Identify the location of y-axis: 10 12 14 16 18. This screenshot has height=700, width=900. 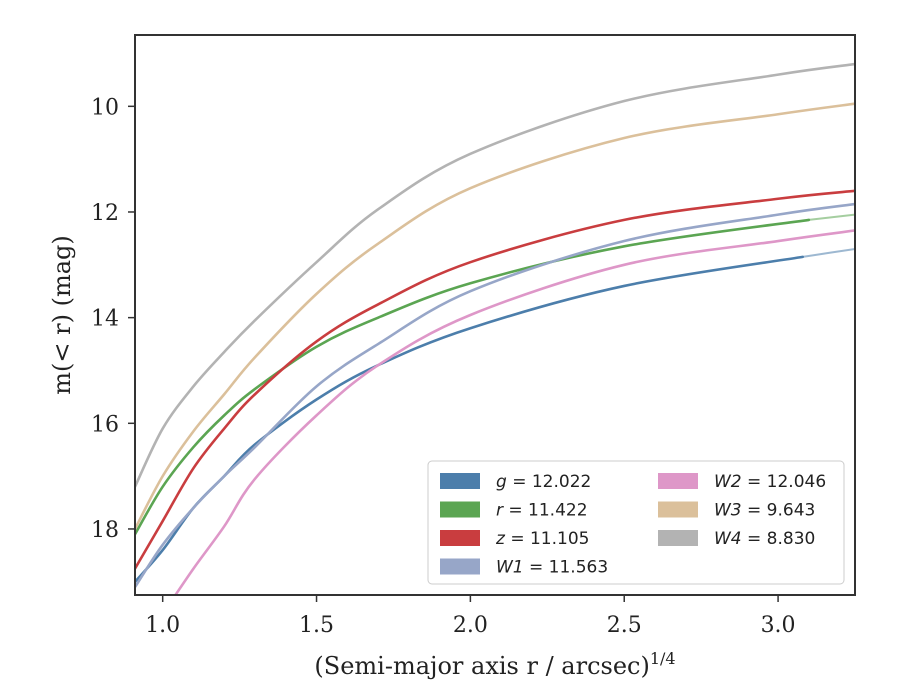
(113, 319).